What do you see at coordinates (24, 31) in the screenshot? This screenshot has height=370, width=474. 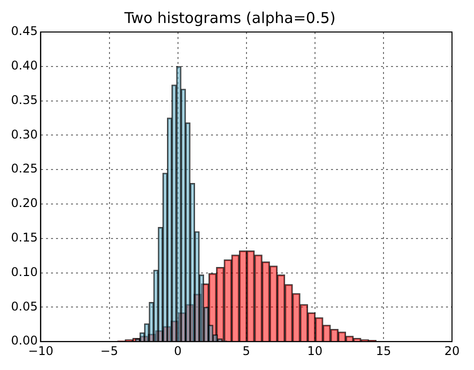 I see `y-tick-label: 0.45` at bounding box center [24, 31].